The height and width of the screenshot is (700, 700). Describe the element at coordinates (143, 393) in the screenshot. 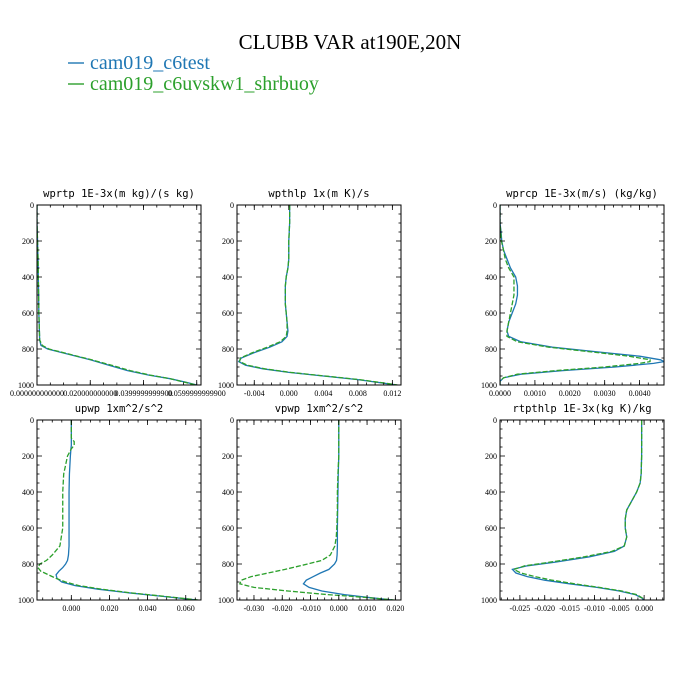

I see `x-tick-label: 0.0399999999900` at that location.